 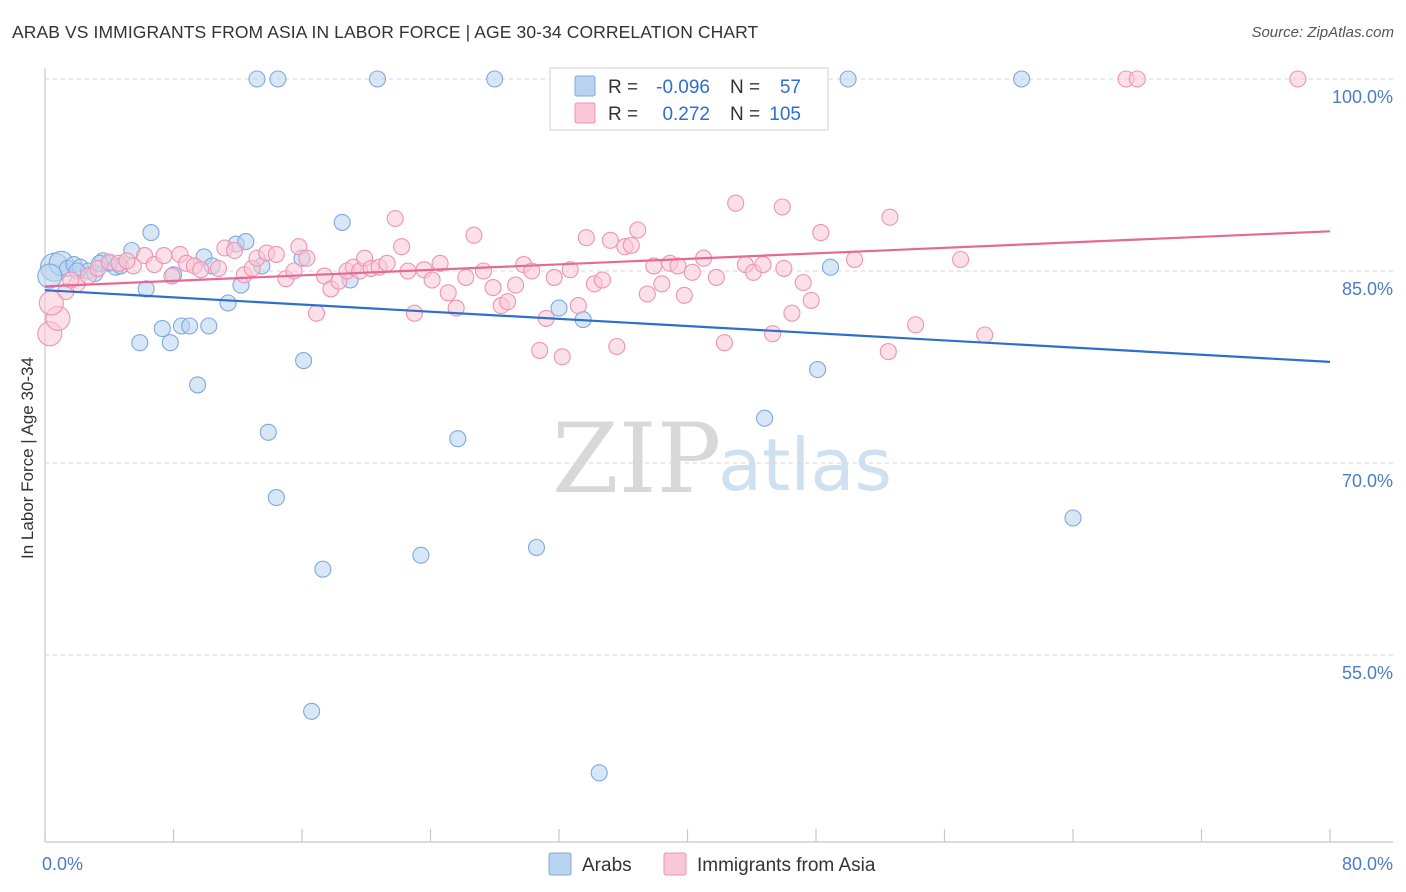 What do you see at coordinates (1367, 481) in the screenshot?
I see `y-tick-label: 70.0%` at bounding box center [1367, 481].